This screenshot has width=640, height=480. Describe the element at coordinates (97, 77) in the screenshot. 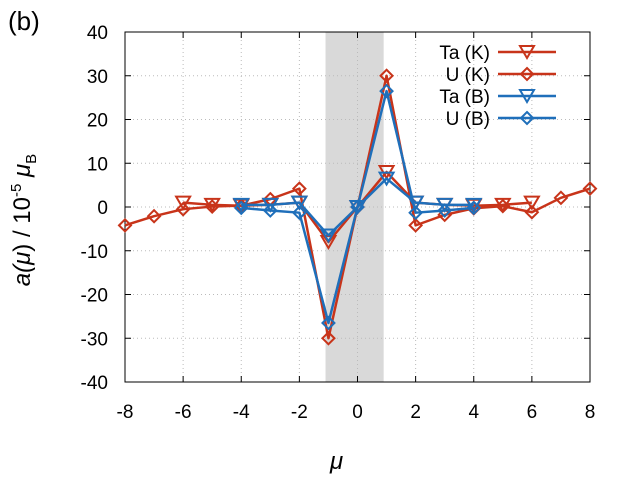

I see `y-tick-label: 30` at that location.